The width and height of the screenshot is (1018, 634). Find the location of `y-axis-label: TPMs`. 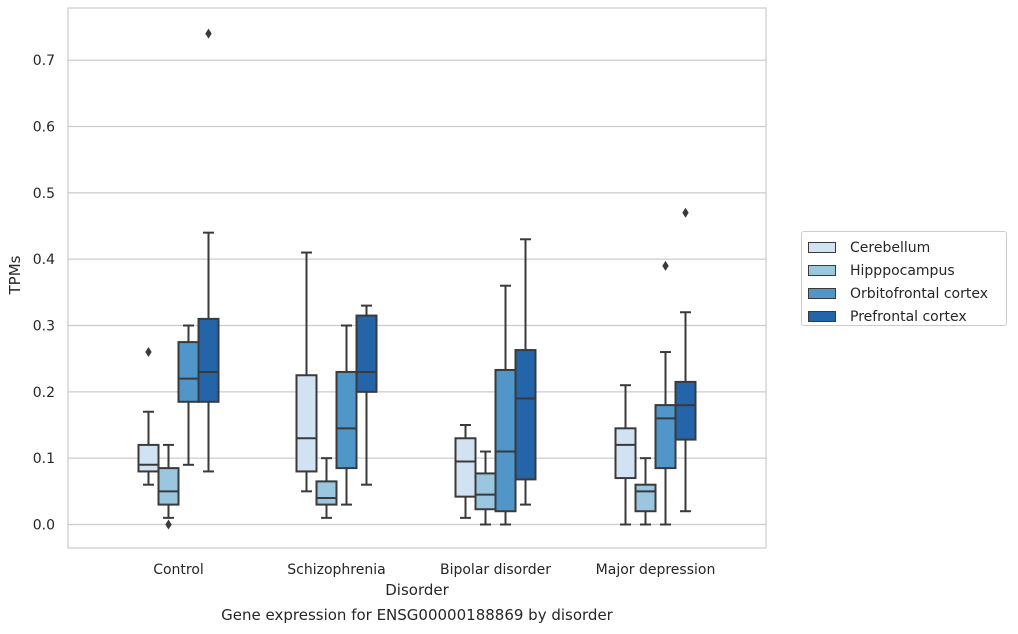

y-axis-label: TPMs is located at coordinates (15, 275).